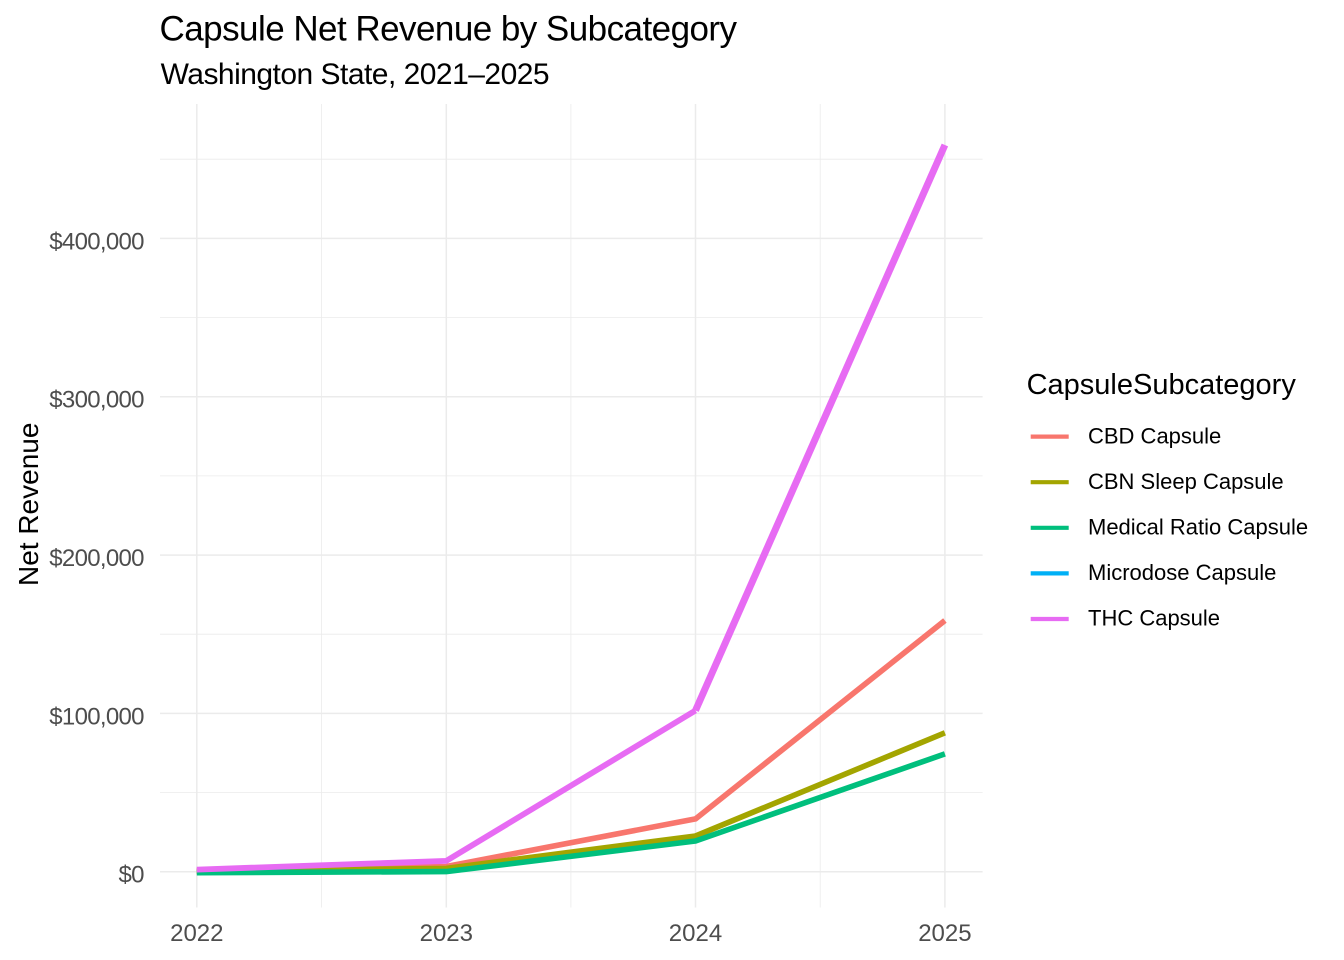 This screenshot has width=1344, height=960. I want to click on svg-text: 2022, so click(196, 933).